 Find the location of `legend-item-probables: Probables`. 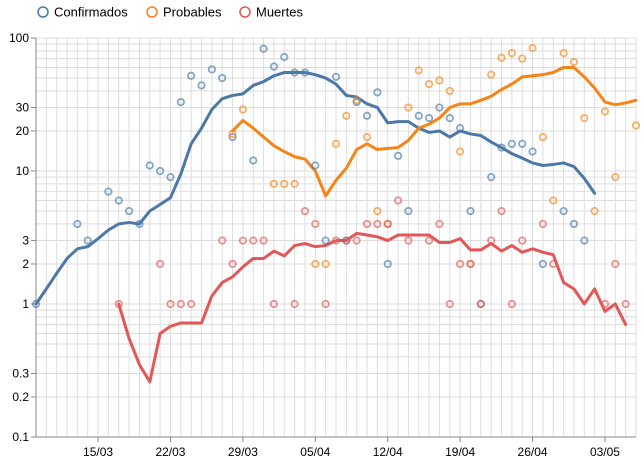

legend-item-probables: Probables is located at coordinates (184, 12).